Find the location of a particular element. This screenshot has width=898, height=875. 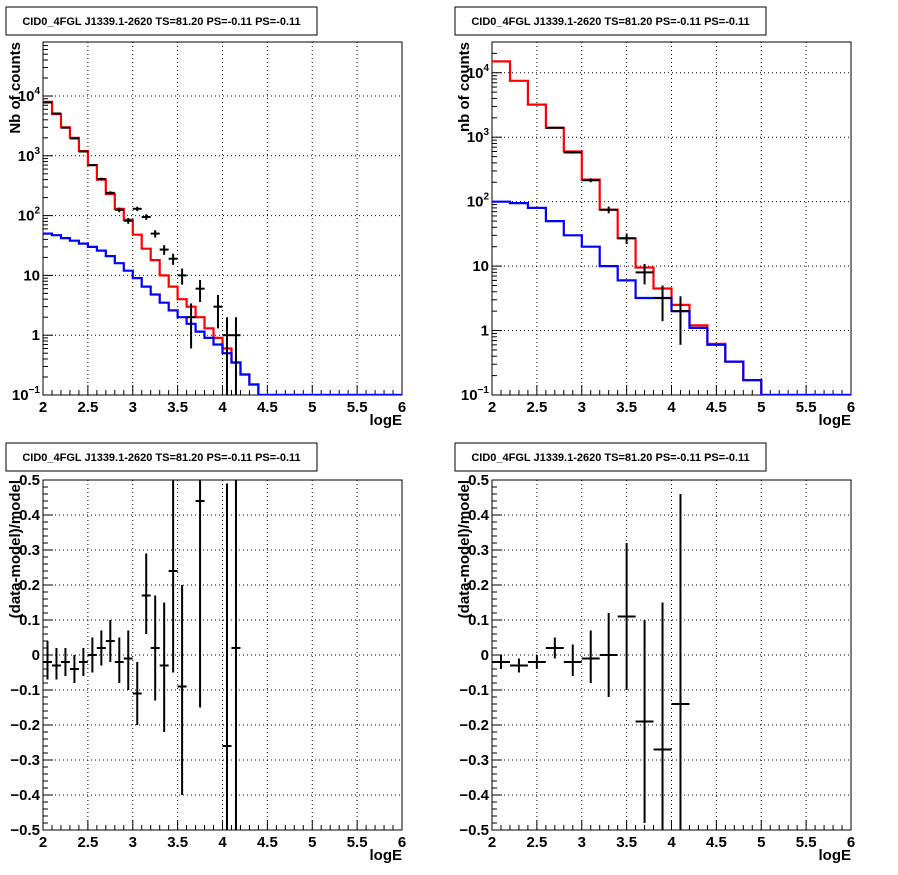

y-tick-label: −0.2 is located at coordinates (474, 725).